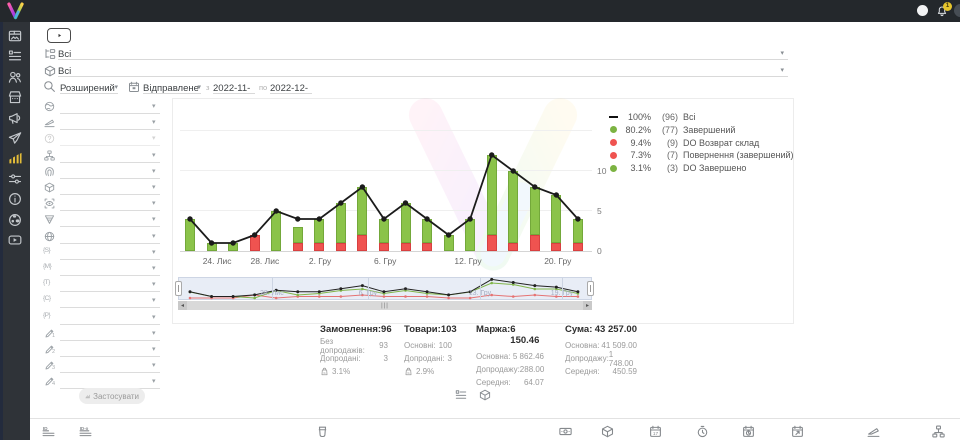 The width and height of the screenshot is (960, 440). I want to click on legend-percent: 9.4%, so click(640, 142).